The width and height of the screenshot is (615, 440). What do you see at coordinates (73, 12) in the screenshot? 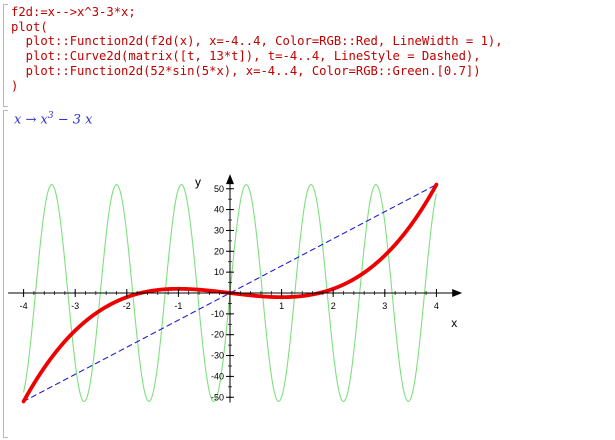
I see `code-line: f2d:=x-->x^3-3*x;` at bounding box center [73, 12].